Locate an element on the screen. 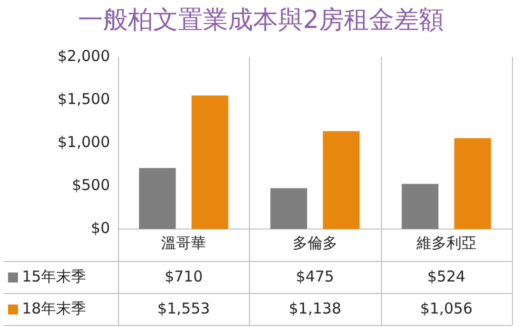 The image size is (522, 327). data-label: $475 is located at coordinates (315, 276).